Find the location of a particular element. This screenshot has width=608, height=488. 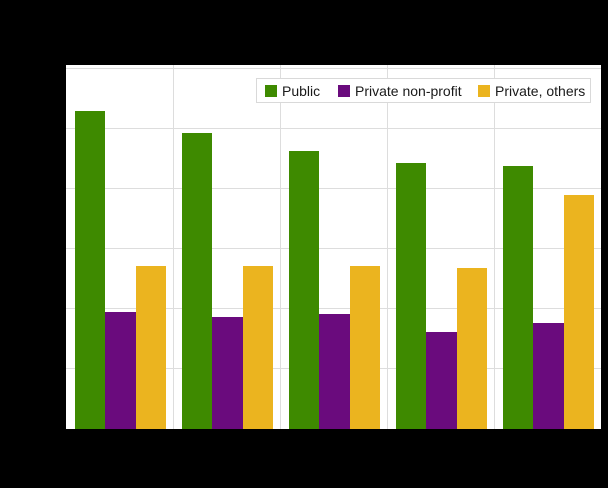

private-non-profit-swatch-icon is located at coordinates (344, 90).